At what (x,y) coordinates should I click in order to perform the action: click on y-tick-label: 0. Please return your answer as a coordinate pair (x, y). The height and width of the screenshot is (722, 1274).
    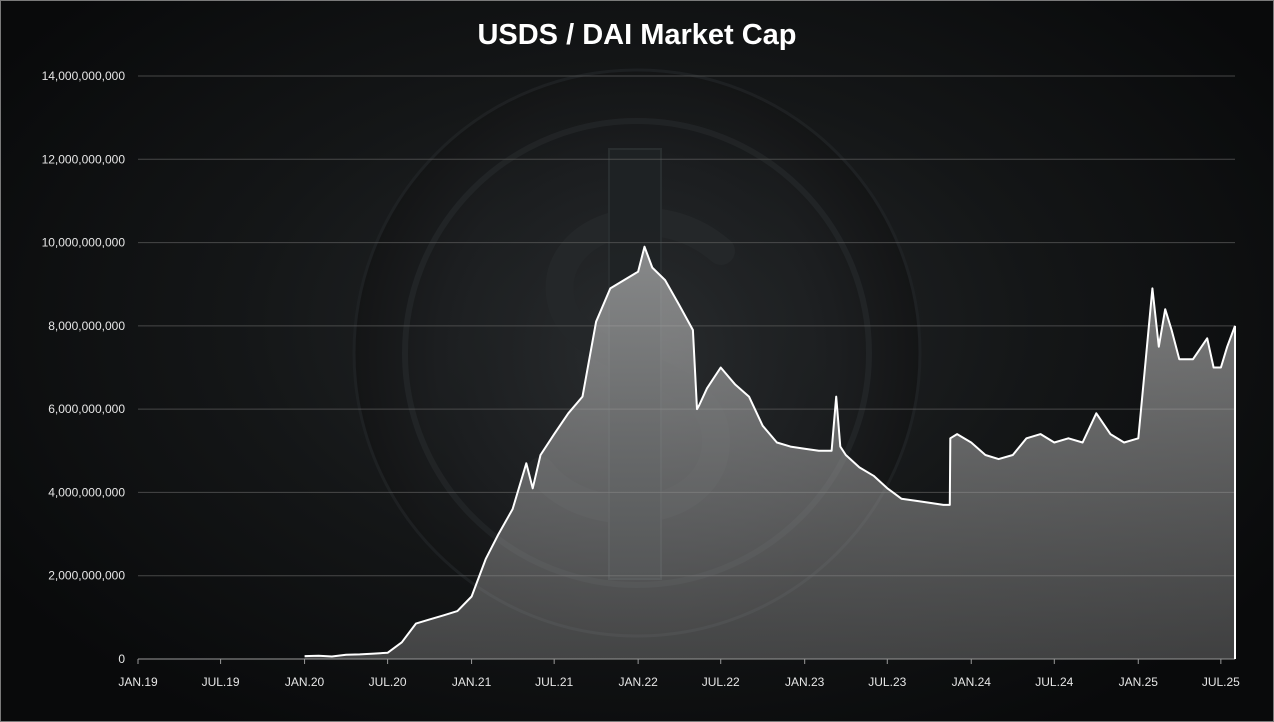
    Looking at the image, I should click on (121, 659).